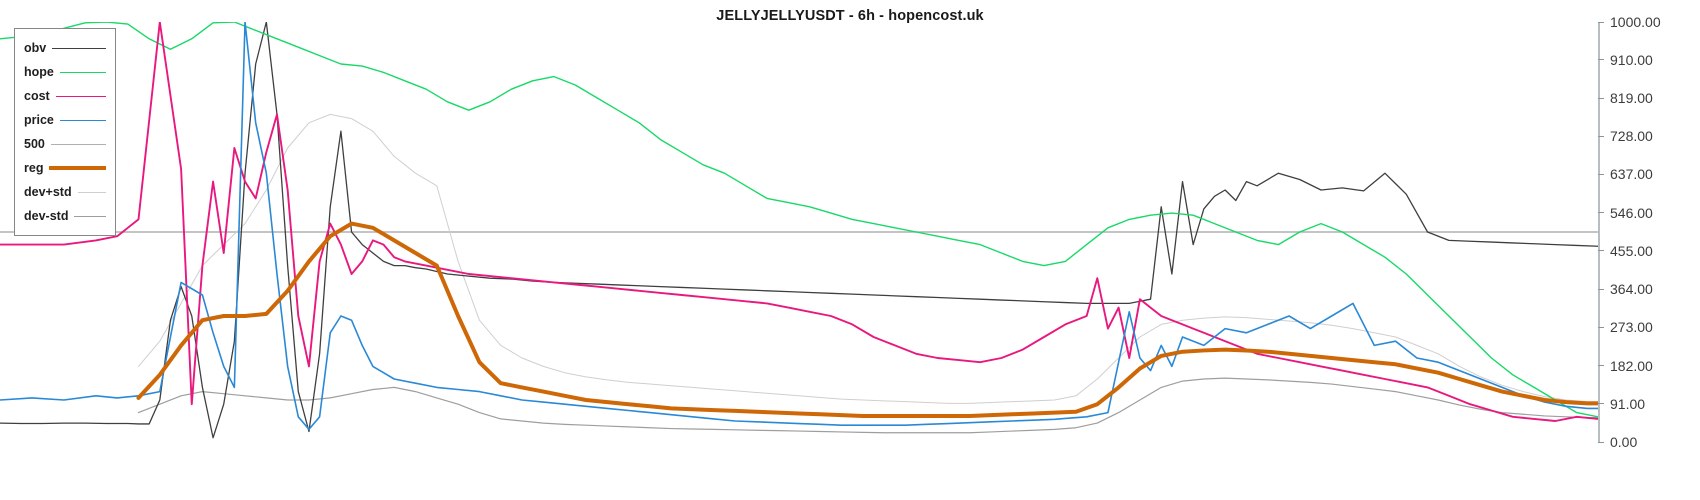 This screenshot has height=500, width=1700. Describe the element at coordinates (1631, 365) in the screenshot. I see `tick-label: 182.00` at that location.